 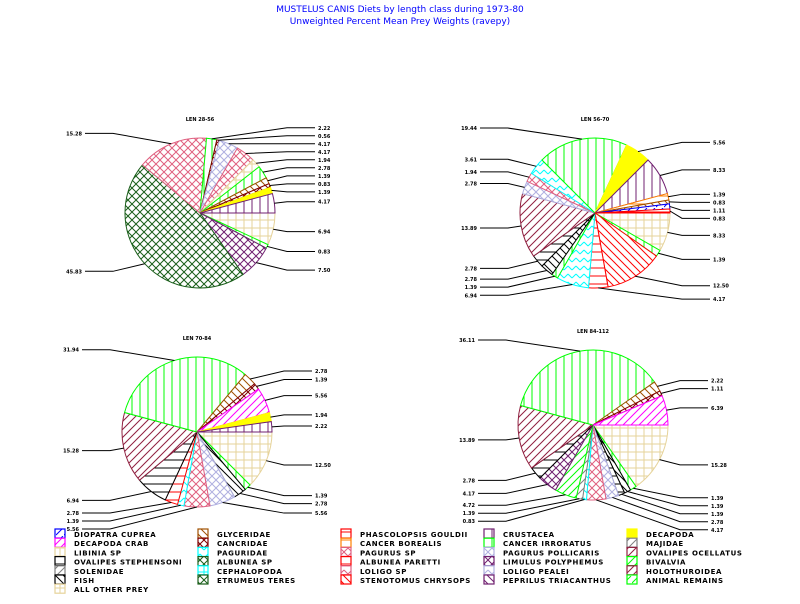 What do you see at coordinates (471, 184) in the screenshot?
I see `slice-value-label: 2.78` at bounding box center [471, 184].